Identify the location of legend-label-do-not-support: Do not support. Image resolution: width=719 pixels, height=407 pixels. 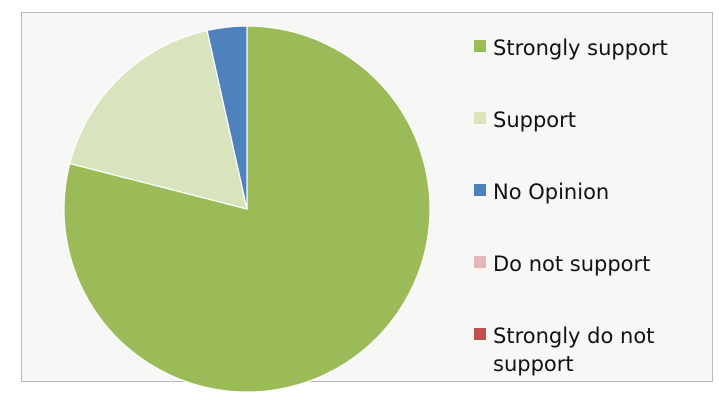
(572, 264).